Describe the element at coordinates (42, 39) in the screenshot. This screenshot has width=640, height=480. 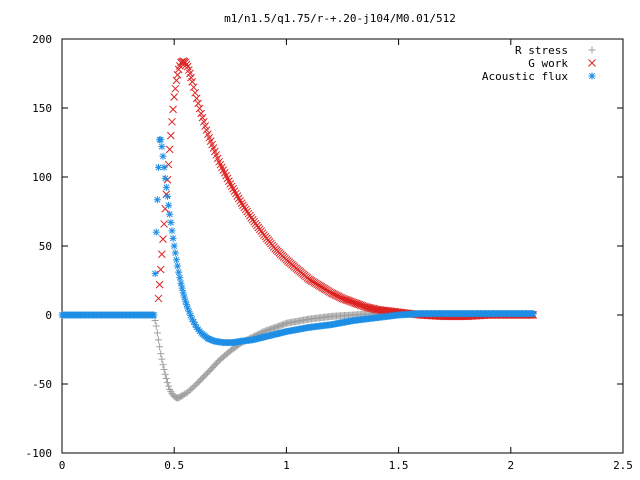
I see `y-tick-label: 200` at that location.